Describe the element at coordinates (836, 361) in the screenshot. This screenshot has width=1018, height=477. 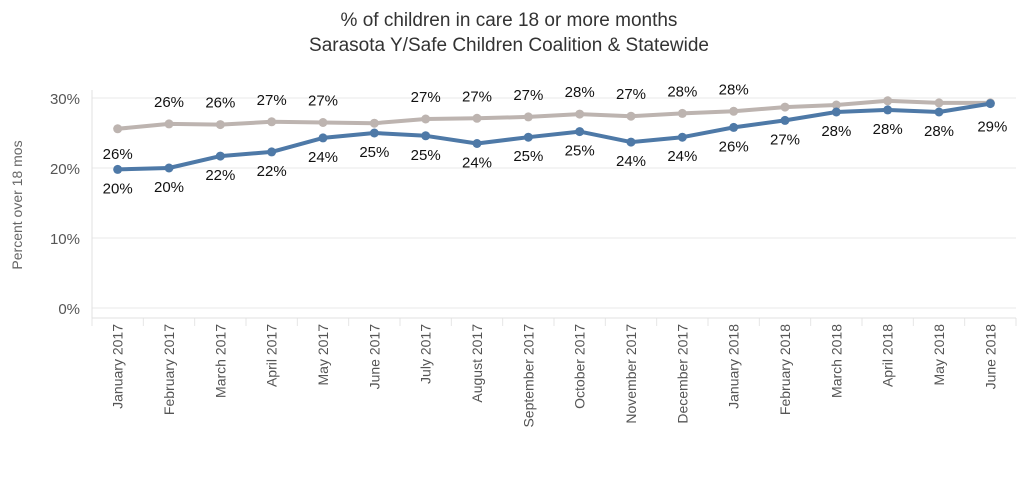
I see `x-tick-label: March 2018` at that location.